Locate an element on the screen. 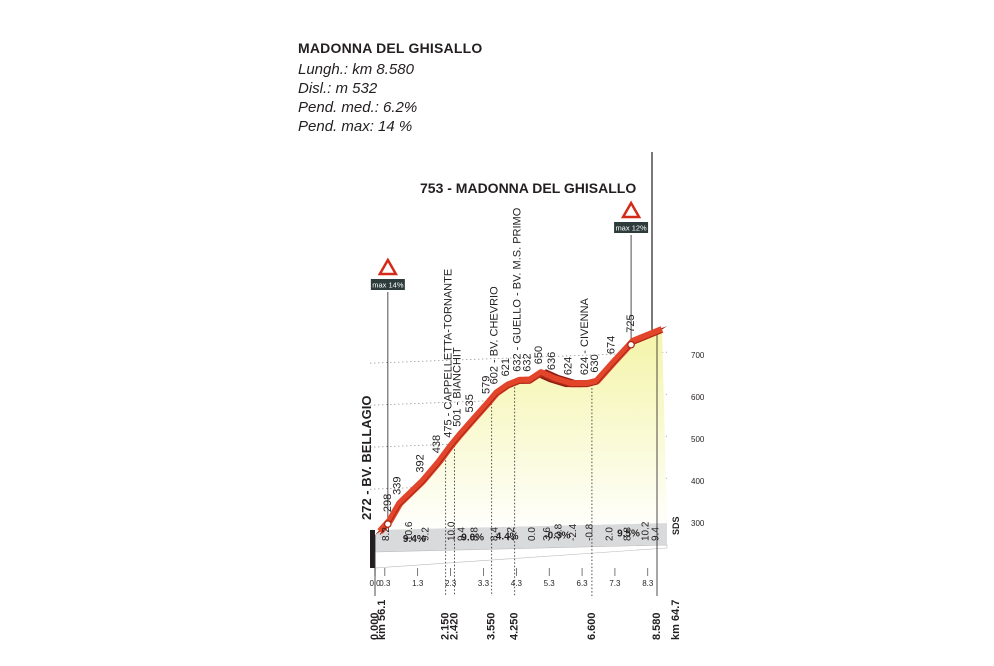 Image resolution: width=994 pixels, height=666 pixels. segment-gradient-label: -0.3% is located at coordinates (557, 535).